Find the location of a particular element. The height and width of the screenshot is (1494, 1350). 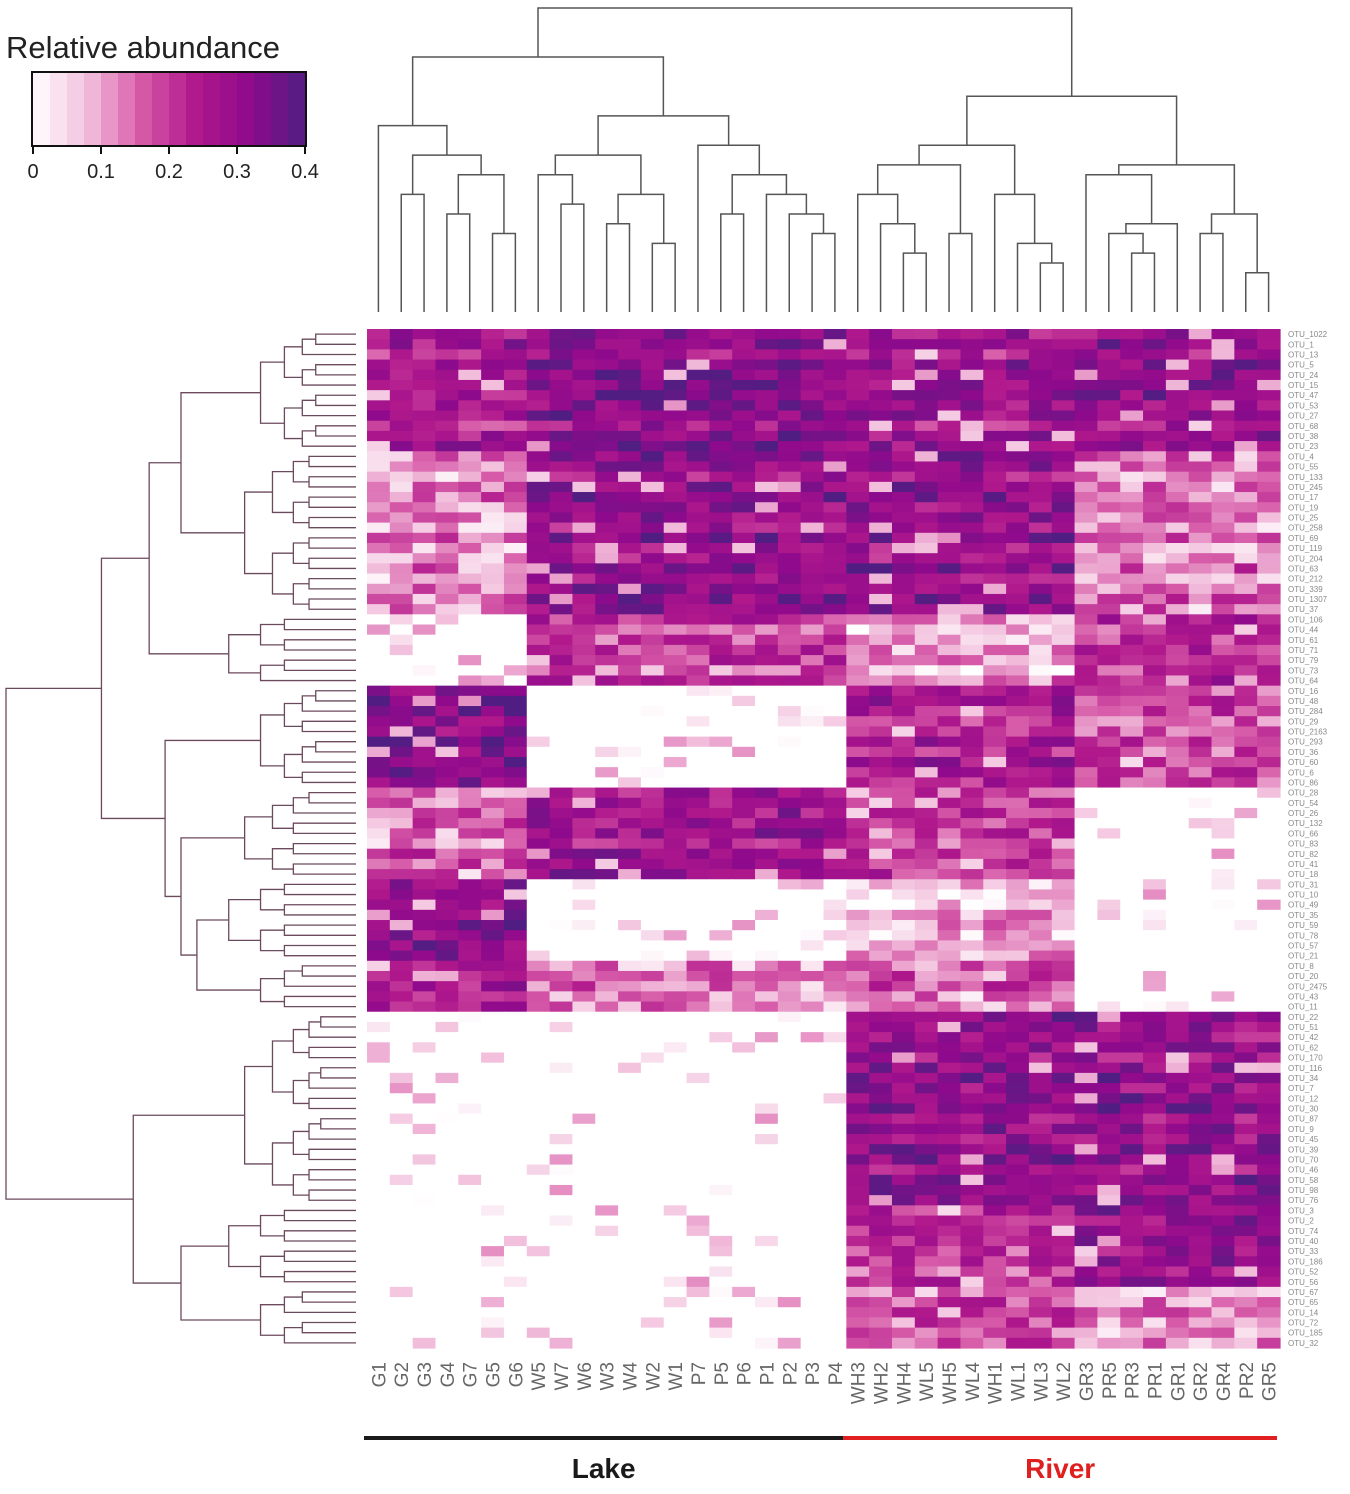

row-label: OTU_2475 is located at coordinates (1308, 986).